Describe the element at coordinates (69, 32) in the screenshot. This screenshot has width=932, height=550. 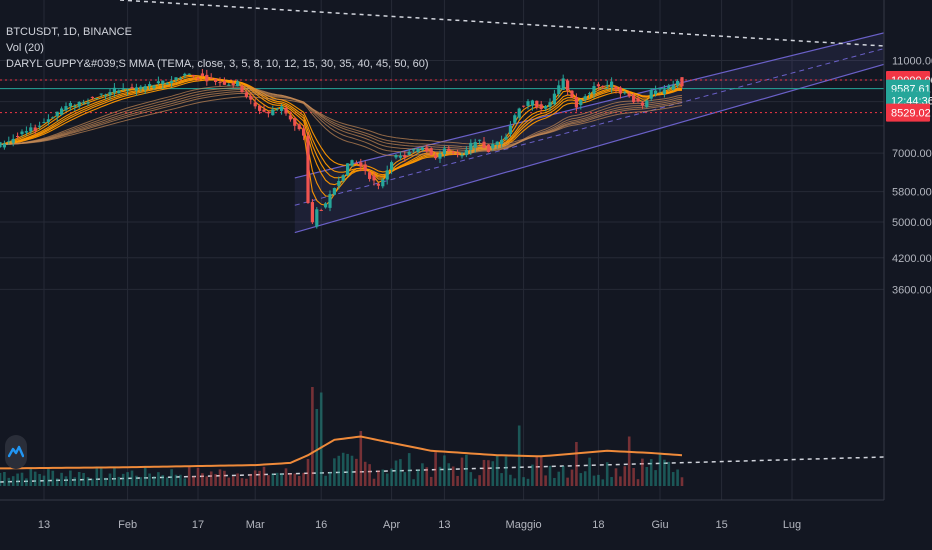
I see `legend-symbol: BTCUSDT, 1D, BINANCE` at that location.